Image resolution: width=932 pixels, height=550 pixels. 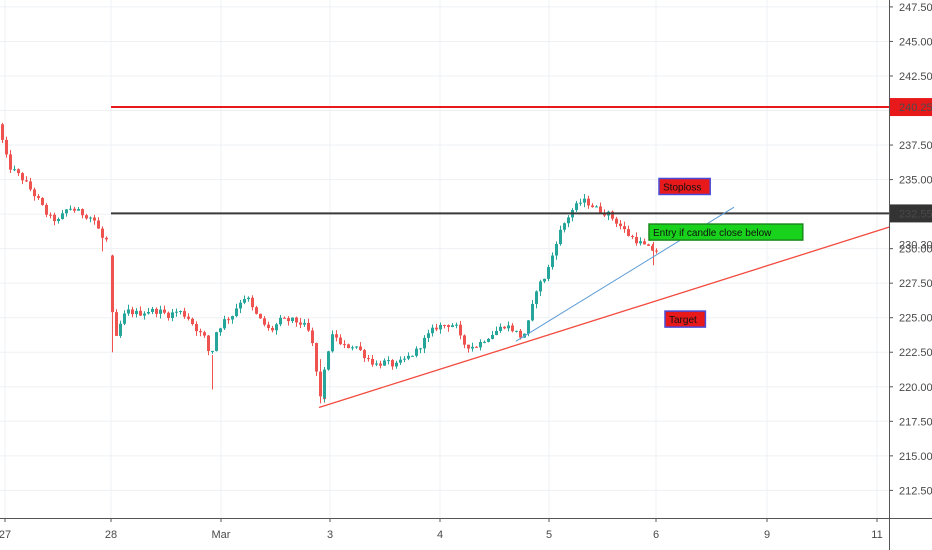 I want to click on price-tick-label: 225.00, so click(x=915, y=319).